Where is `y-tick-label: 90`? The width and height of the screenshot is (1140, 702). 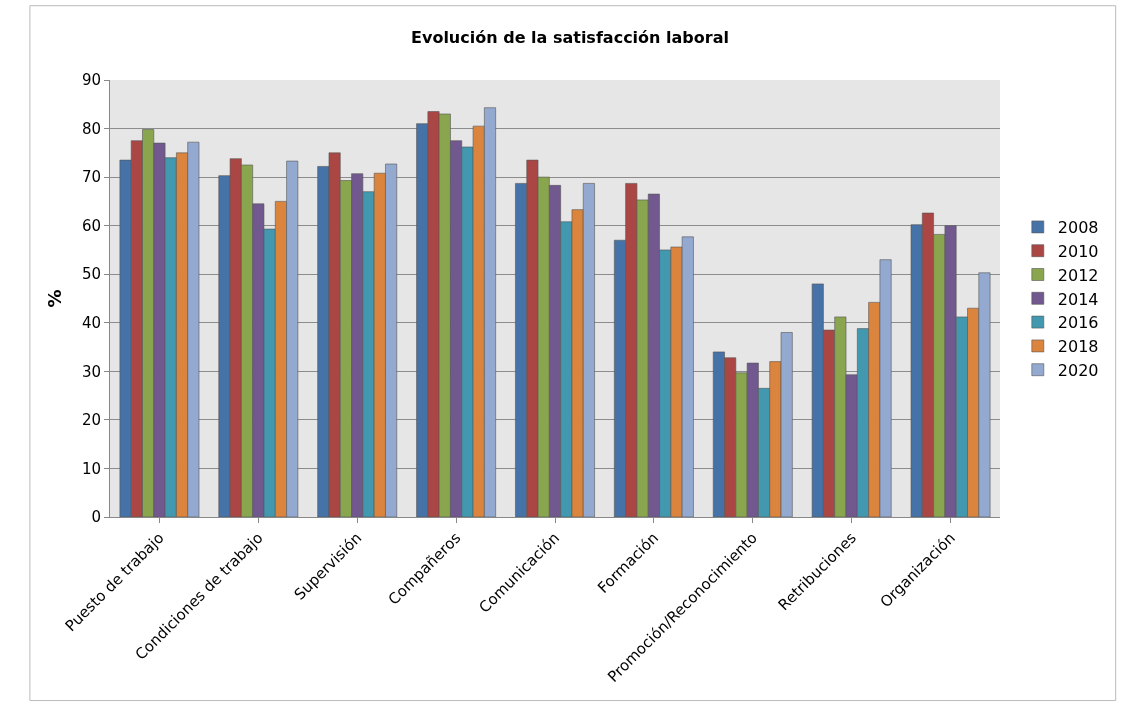
y-tick-label: 90 is located at coordinates (91, 80).